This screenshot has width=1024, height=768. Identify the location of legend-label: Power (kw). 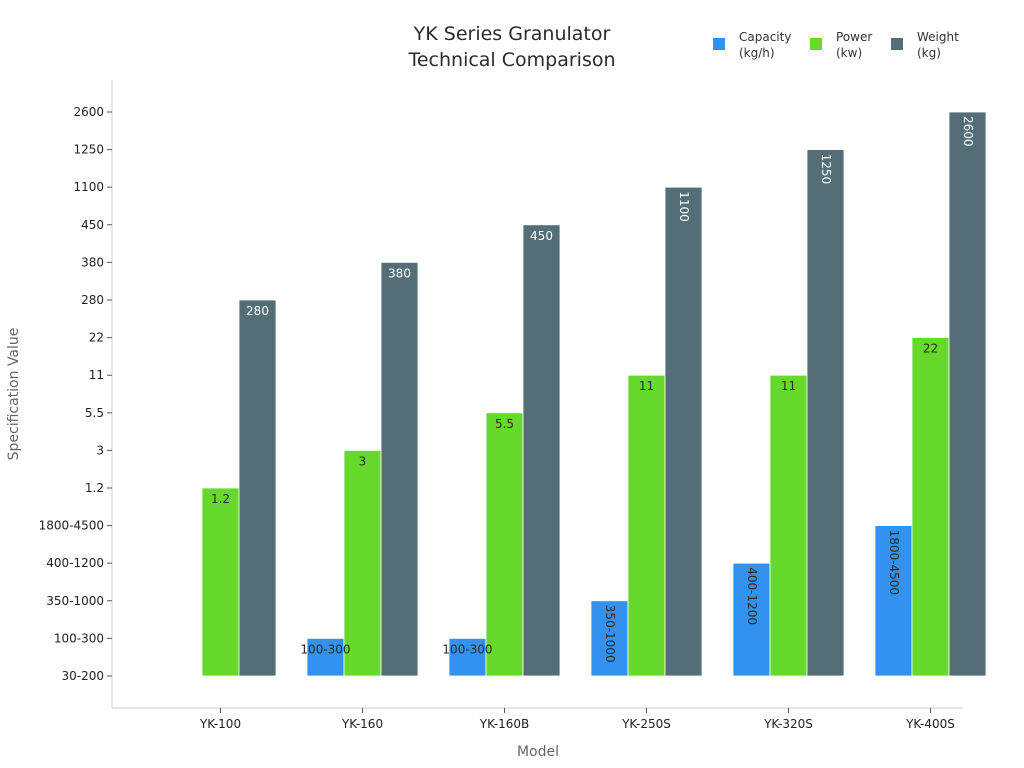
(854, 45).